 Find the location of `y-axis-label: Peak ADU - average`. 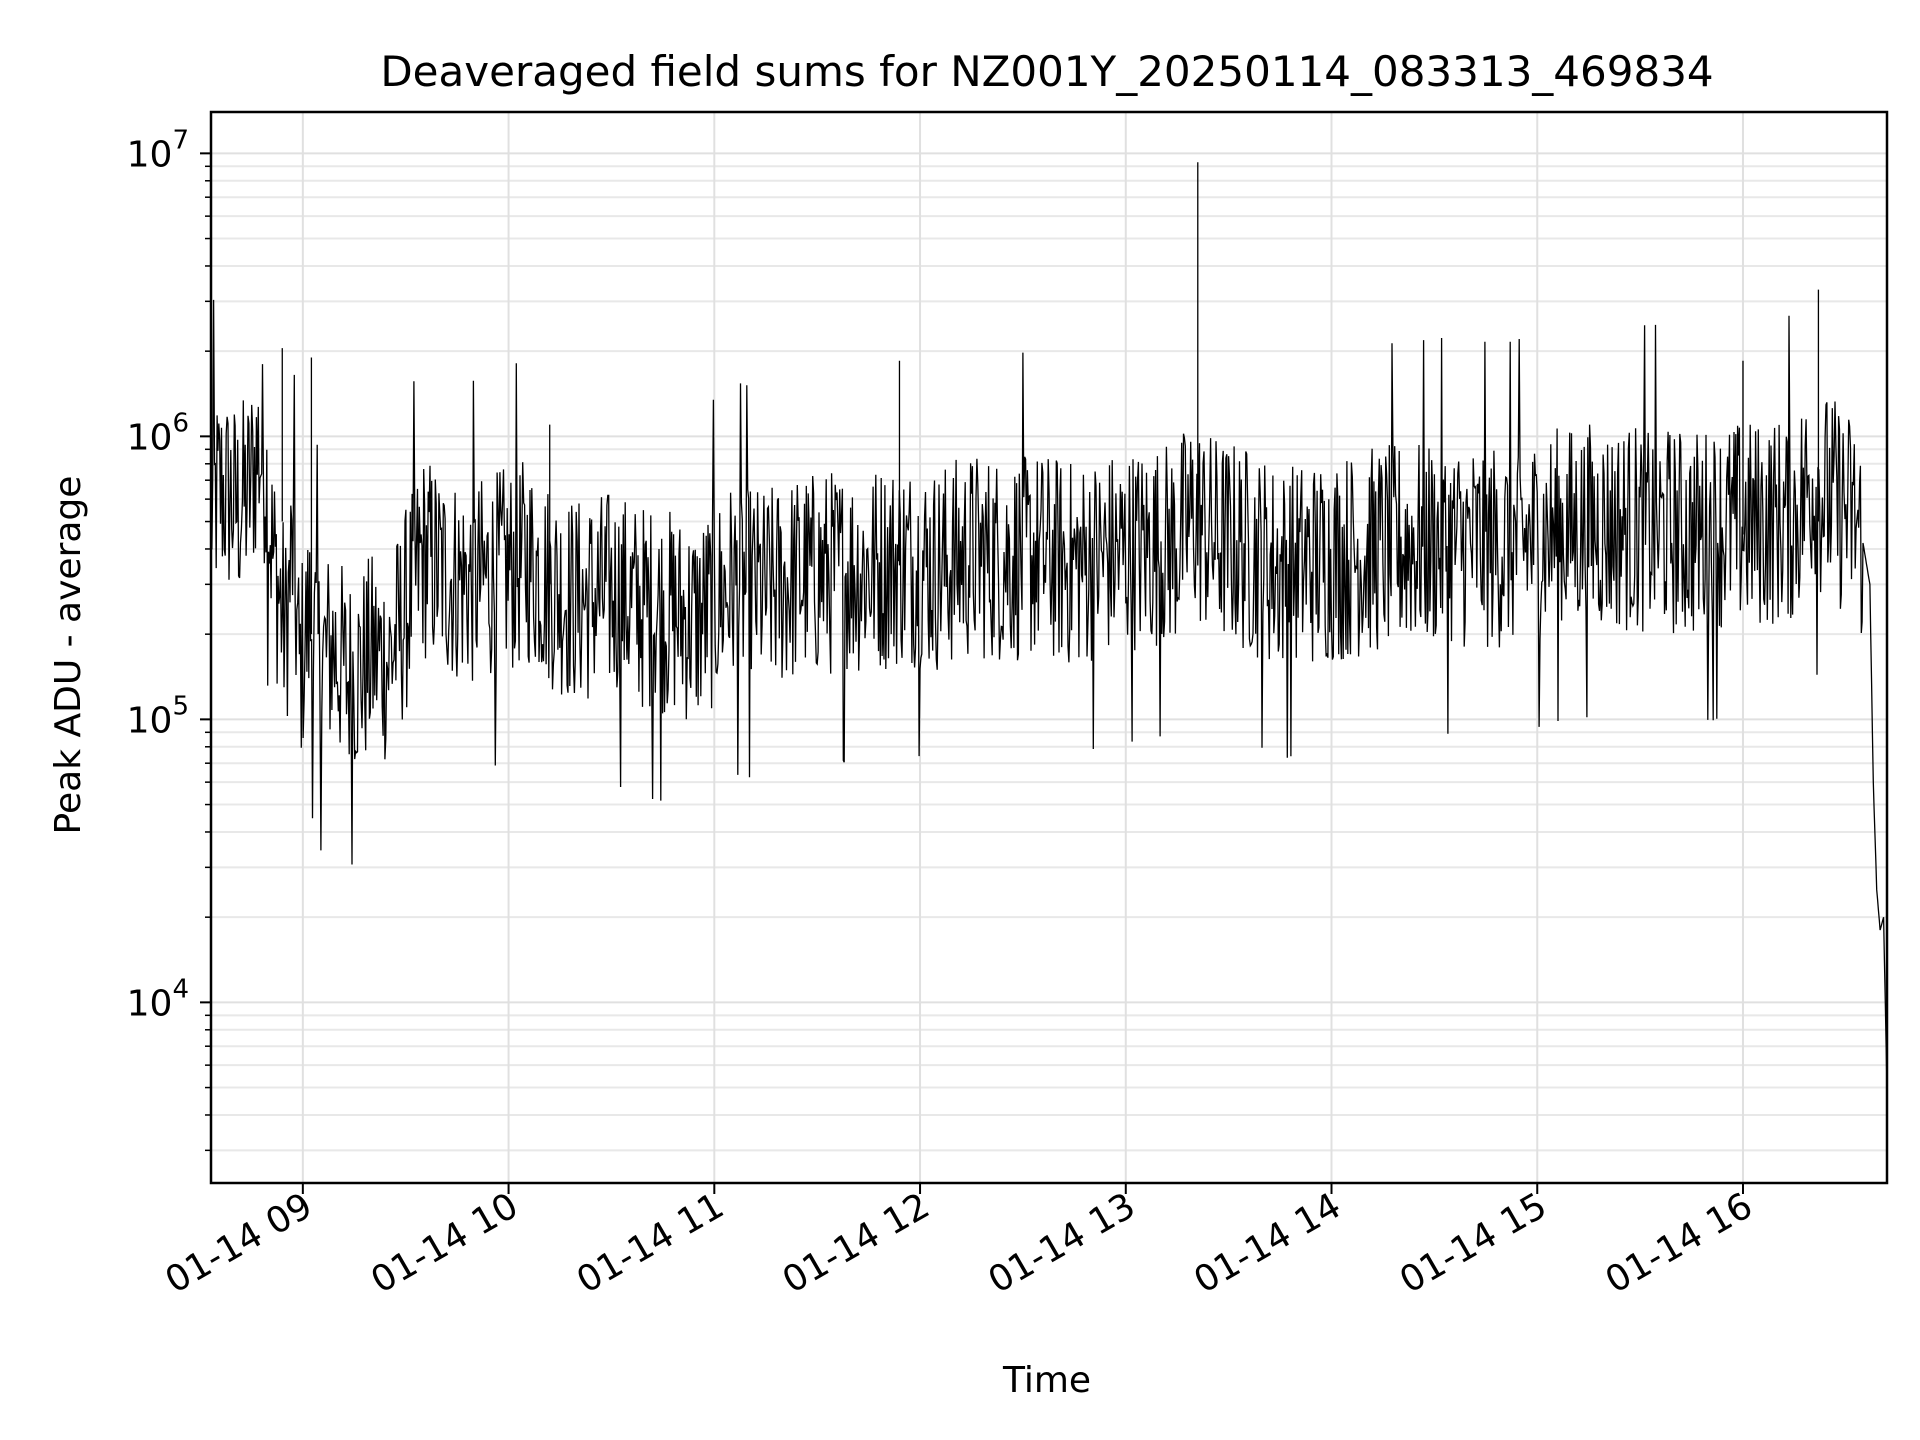

y-axis-label: Peak ADU - average is located at coordinates (68, 655).